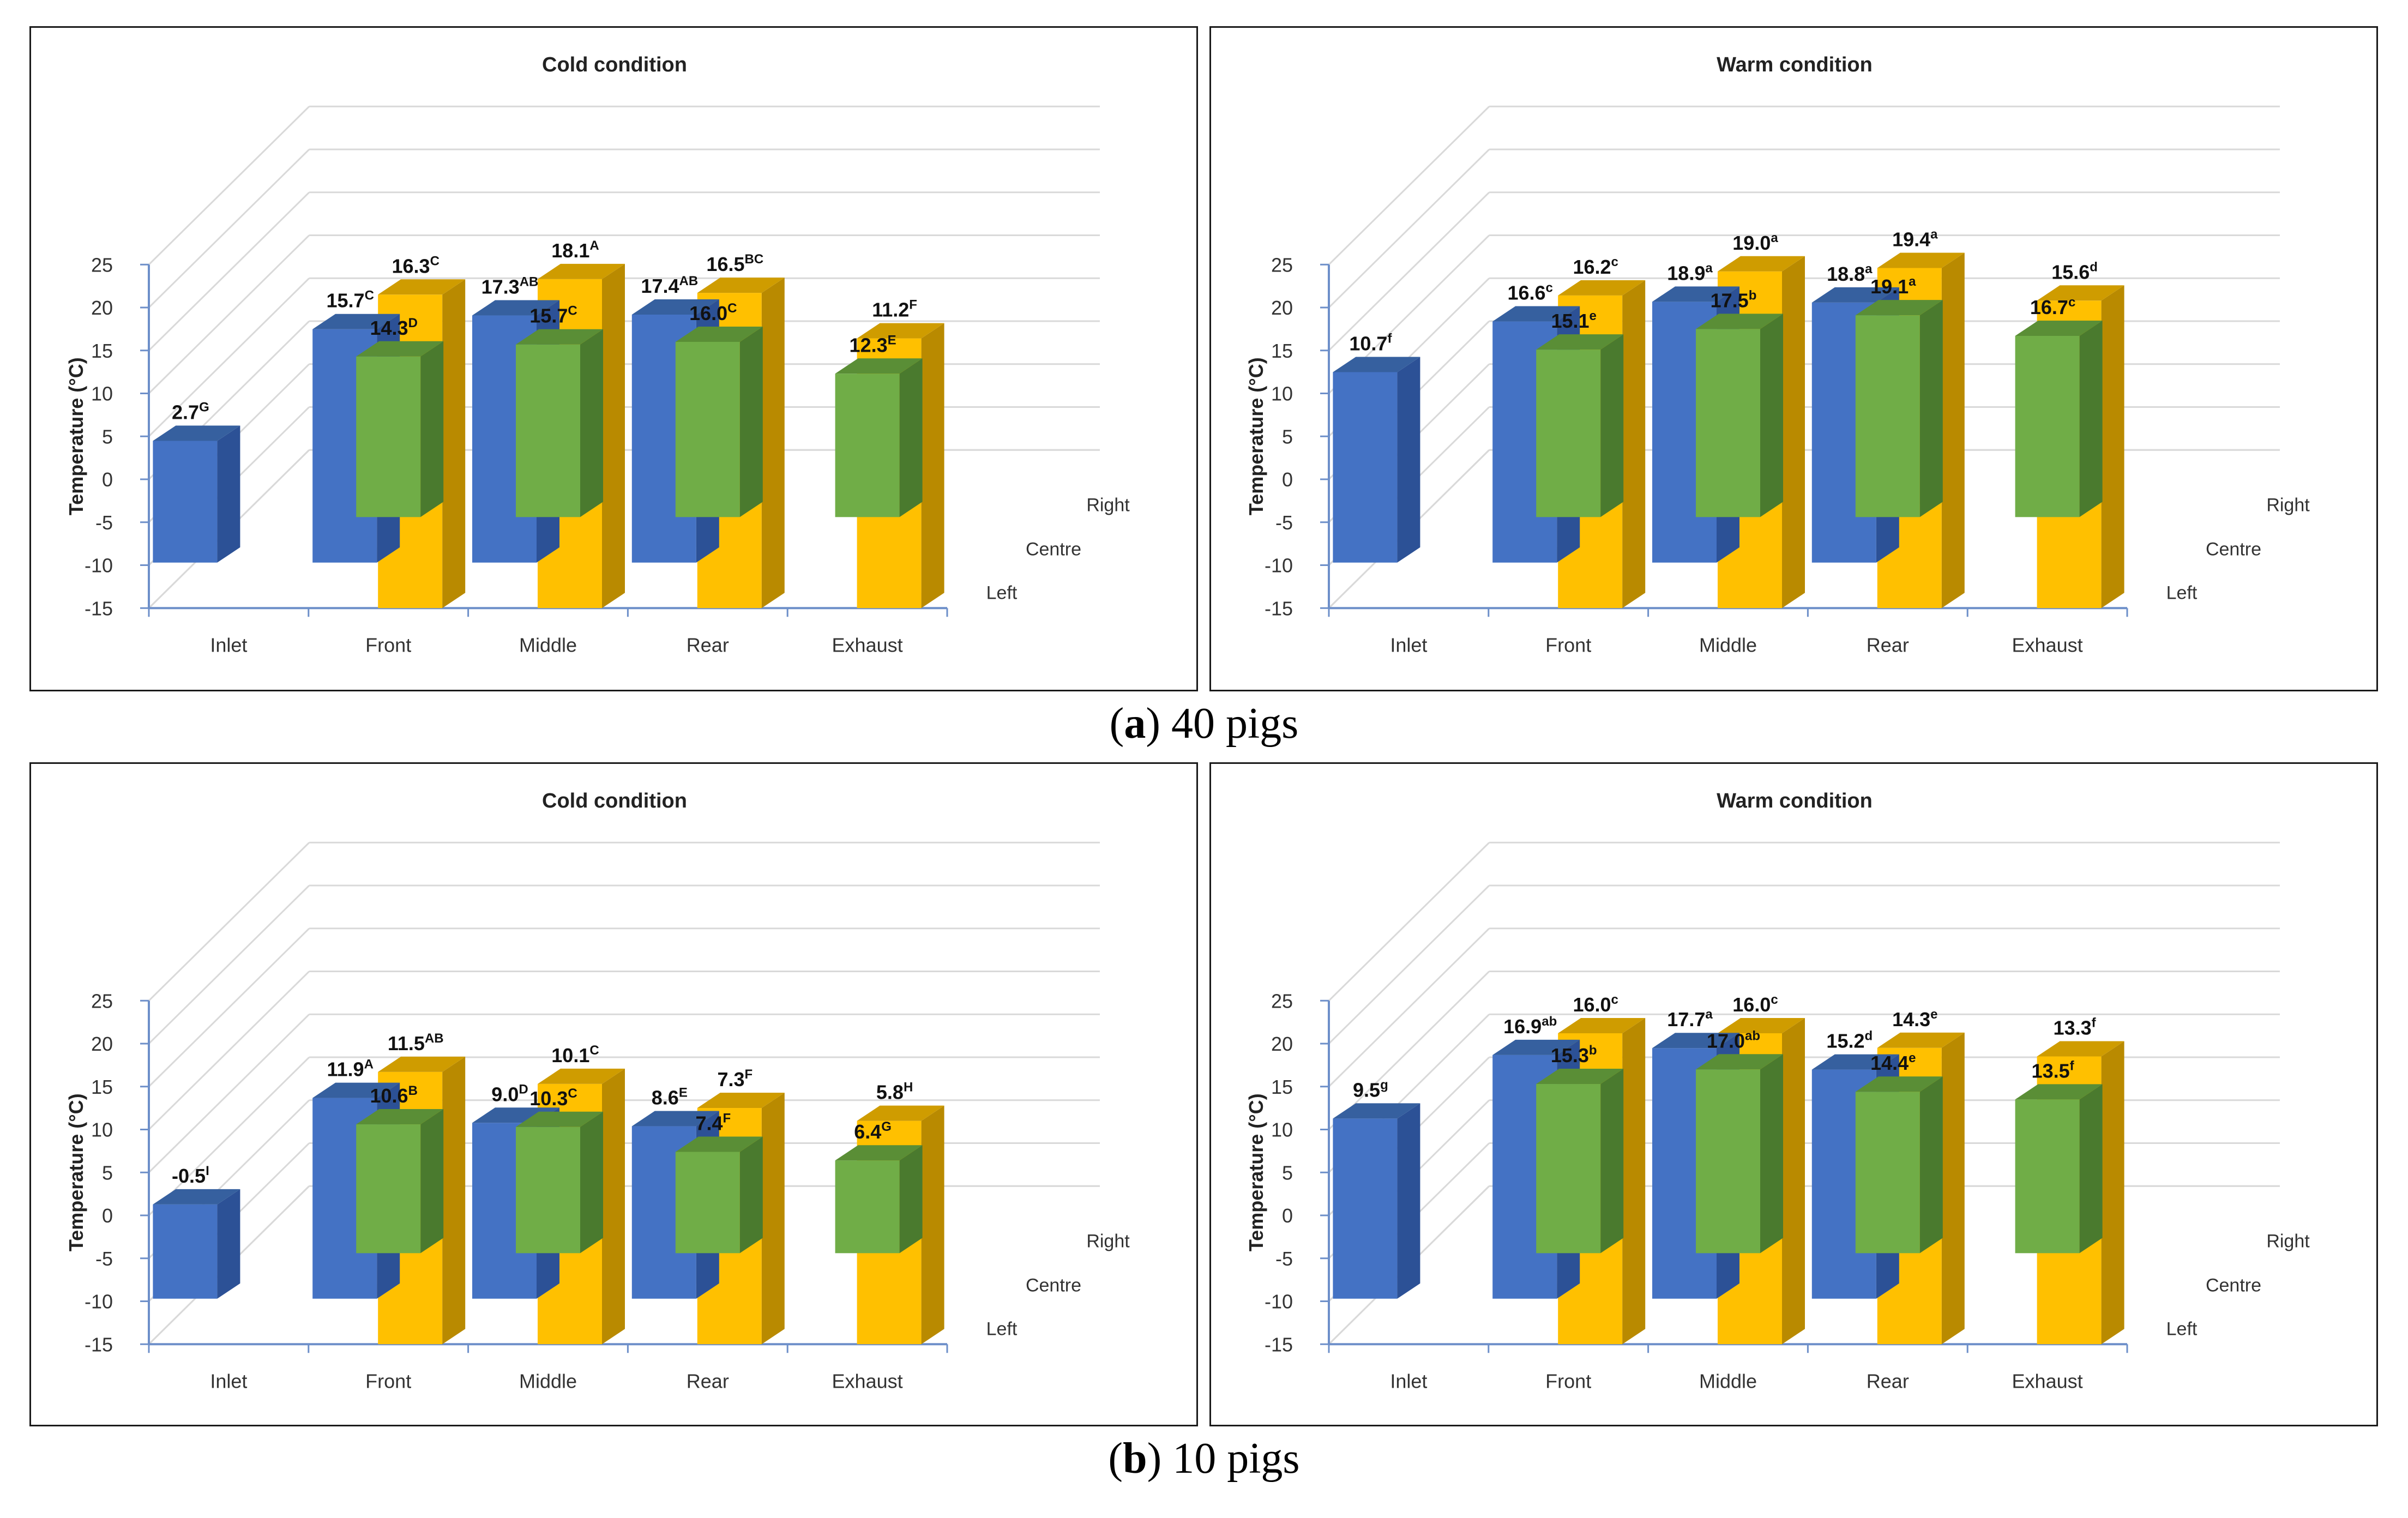 The height and width of the screenshot is (1518, 2408). I want to click on data-label: 11.9A, so click(350, 1069).